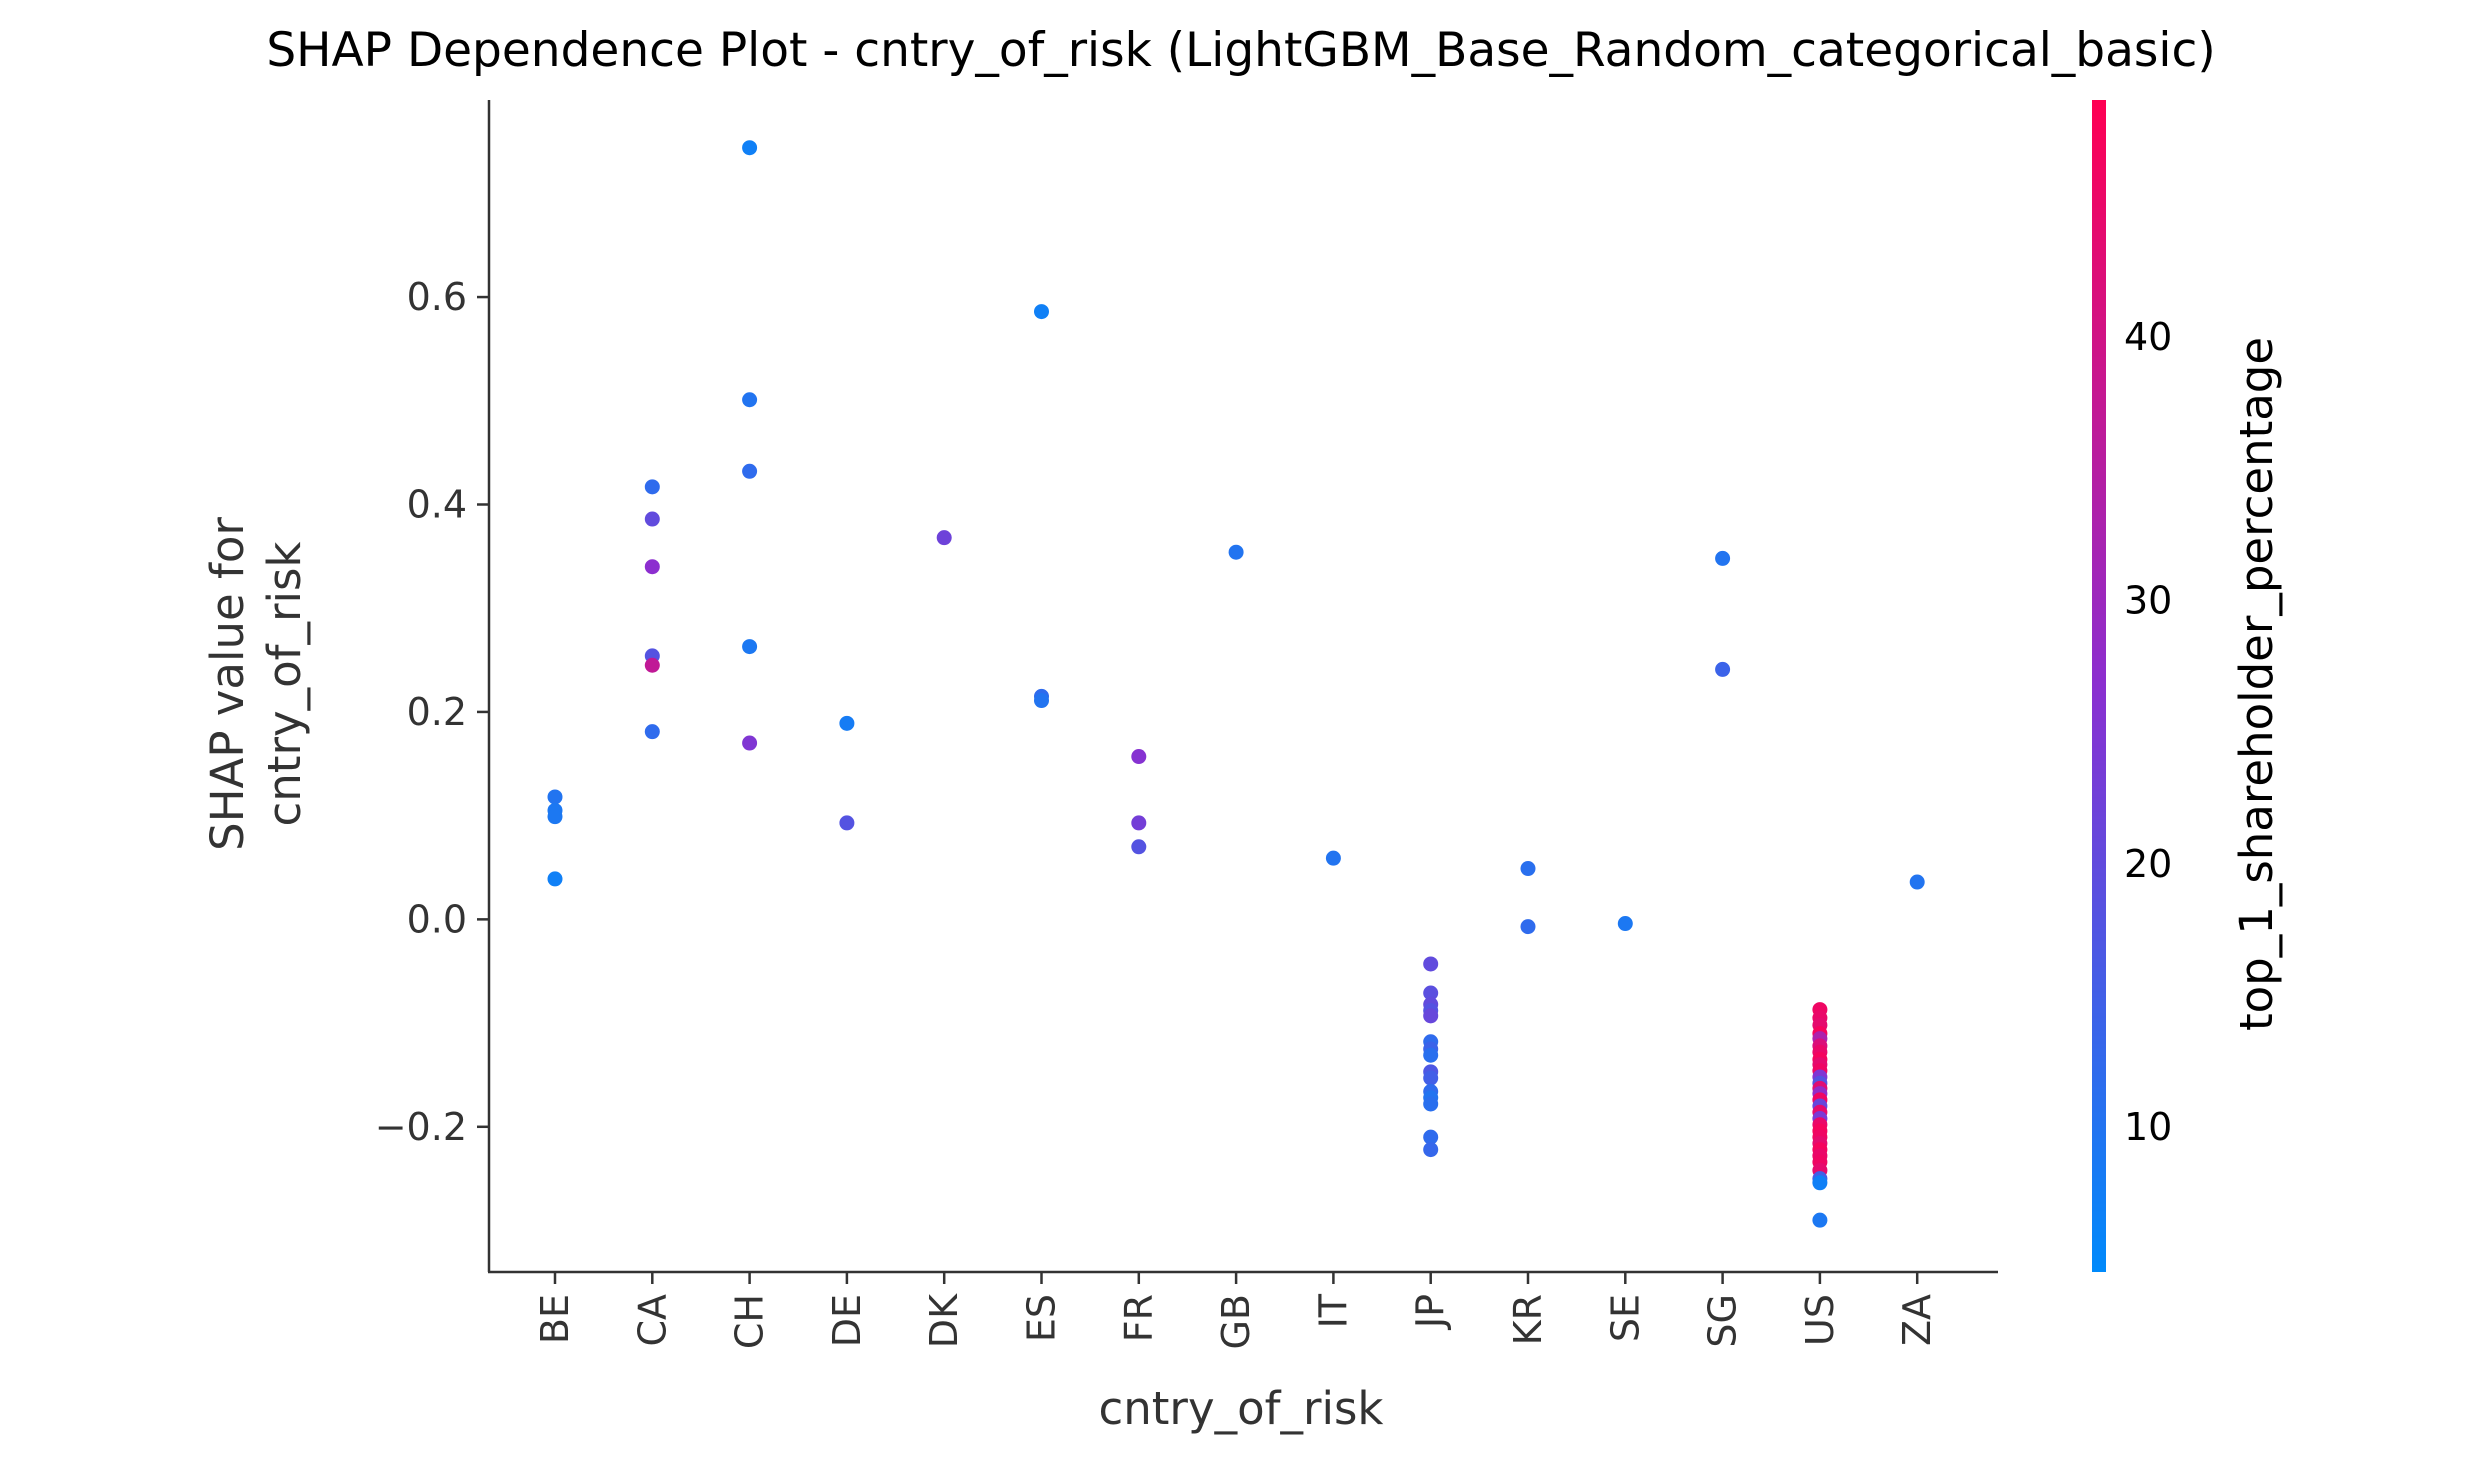 Image resolution: width=2483 pixels, height=1469 pixels. I want to click on x-tick-label: DK, so click(944, 1320).